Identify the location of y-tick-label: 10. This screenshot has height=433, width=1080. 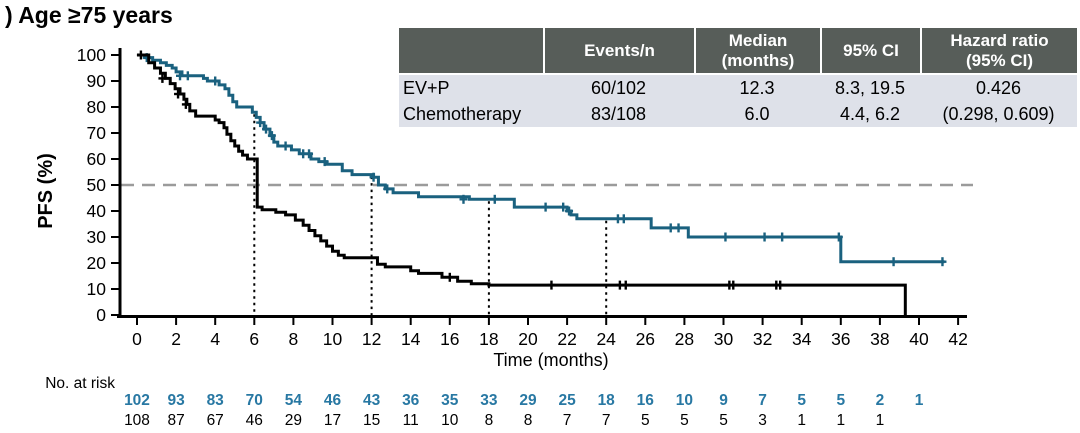
(97, 289).